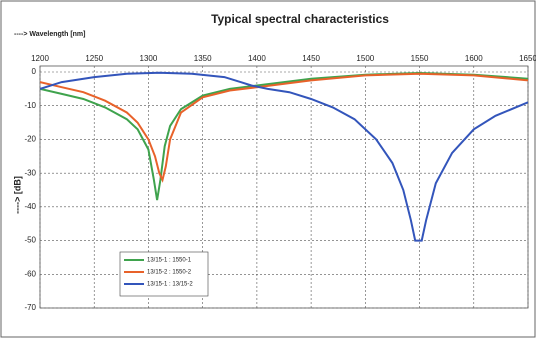 The height and width of the screenshot is (338, 536). I want to click on legend-label: 13/15-1 : 1550-1, so click(169, 261).